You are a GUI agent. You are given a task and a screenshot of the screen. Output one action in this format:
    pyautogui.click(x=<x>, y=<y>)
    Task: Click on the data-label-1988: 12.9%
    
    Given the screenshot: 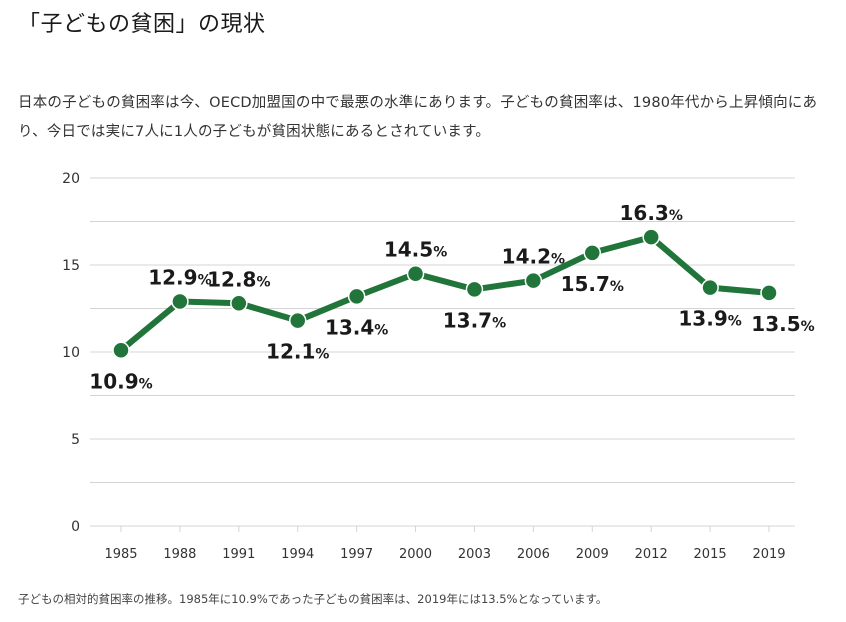 What is the action you would take?
    pyautogui.click(x=179, y=278)
    